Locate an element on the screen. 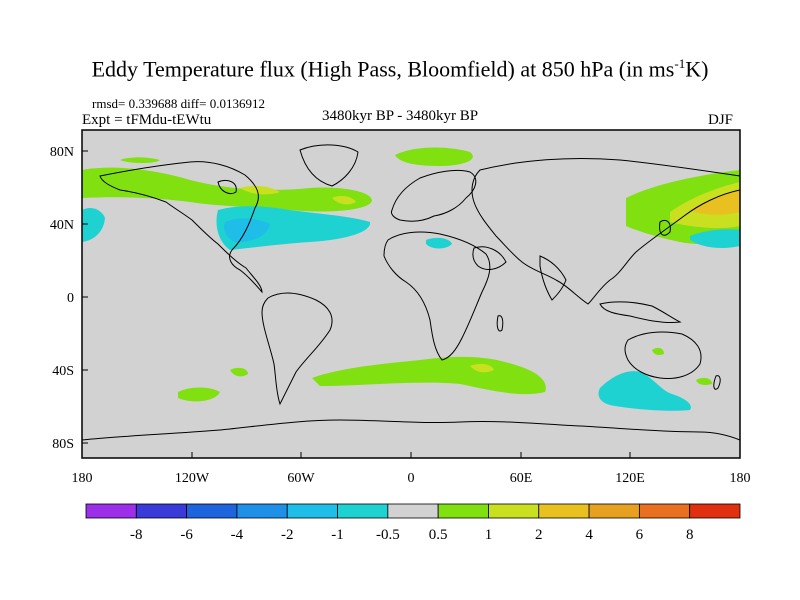 Image resolution: width=800 pixels, height=600 pixels. coast-arabia is located at coordinates (489, 258).